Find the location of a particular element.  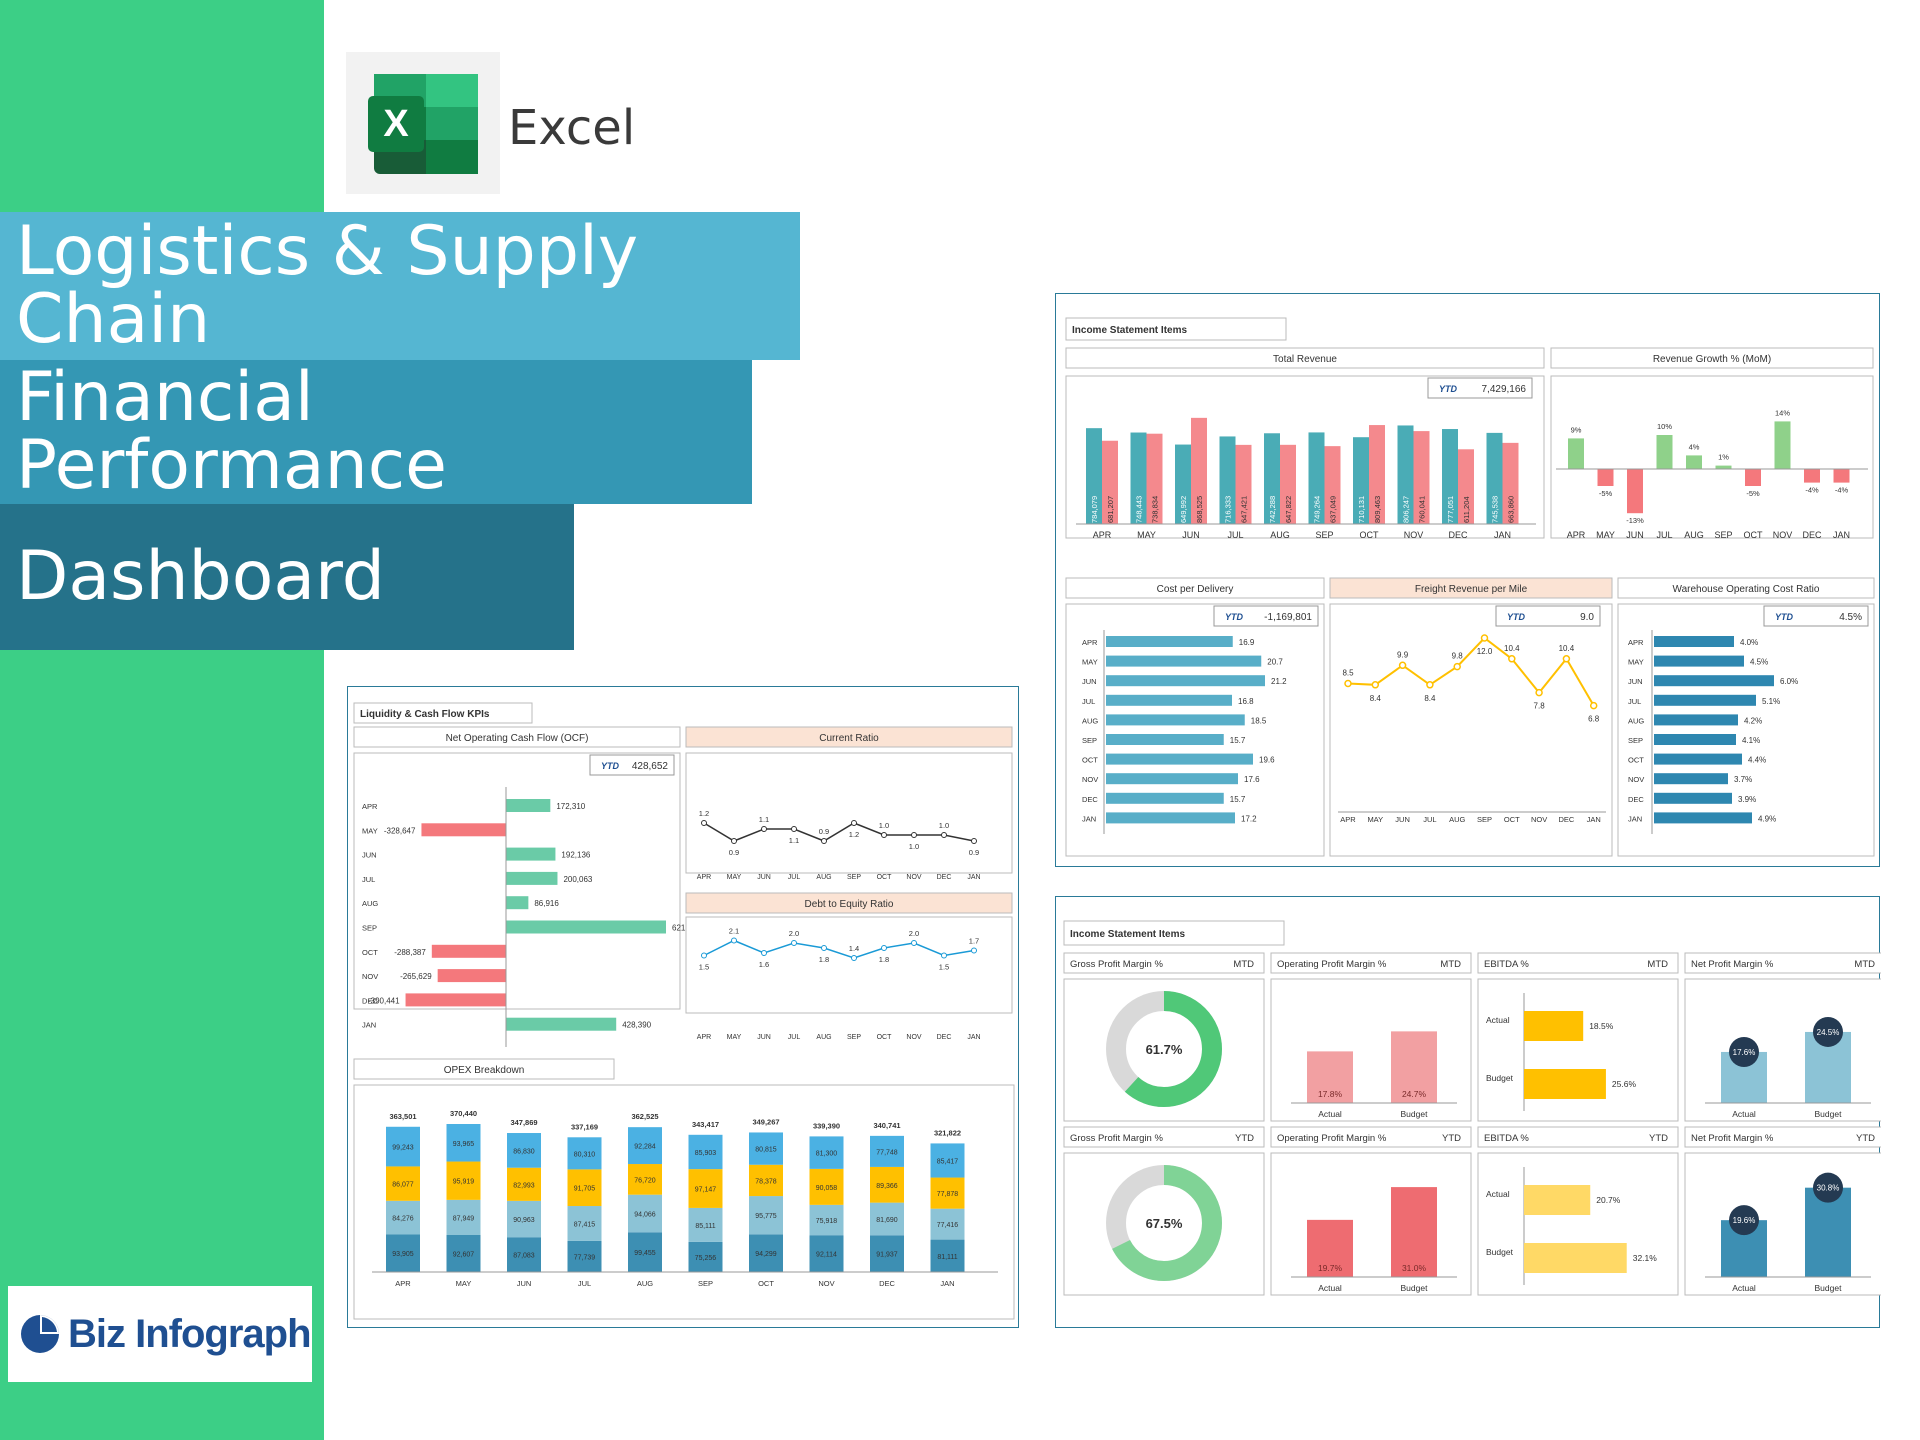

ebitda_mtd-actual-tick: Actual is located at coordinates (1498, 1020).